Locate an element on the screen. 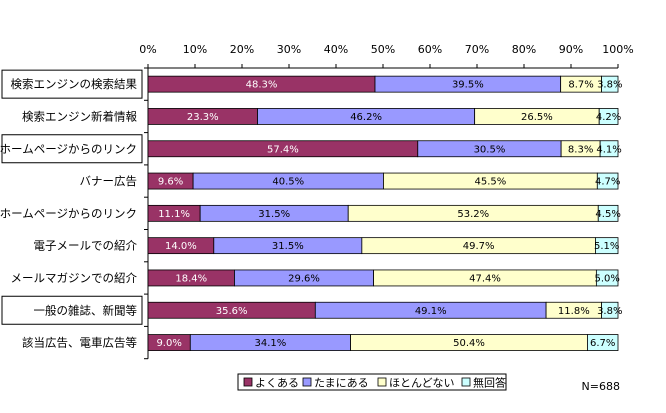 Image resolution: width=666 pixels, height=413 pixels. x-tick-label: 0% is located at coordinates (147, 49).